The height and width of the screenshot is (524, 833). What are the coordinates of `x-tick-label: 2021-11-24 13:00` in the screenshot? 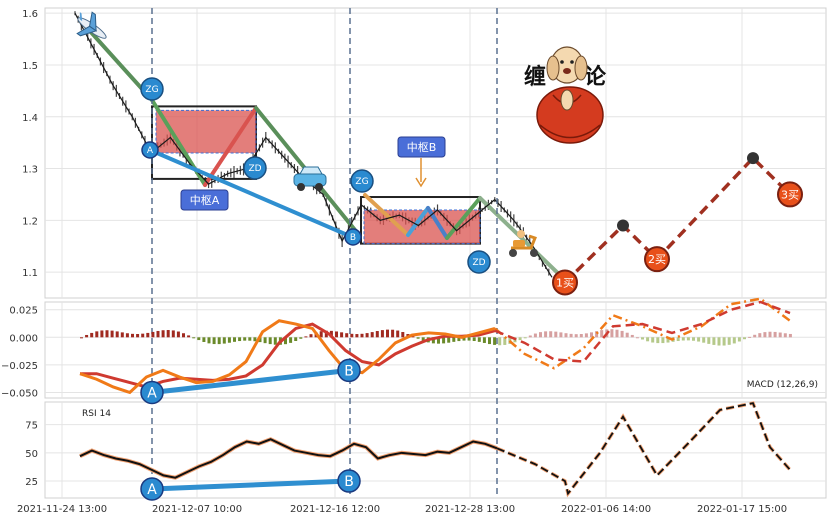 It's located at (62, 509).